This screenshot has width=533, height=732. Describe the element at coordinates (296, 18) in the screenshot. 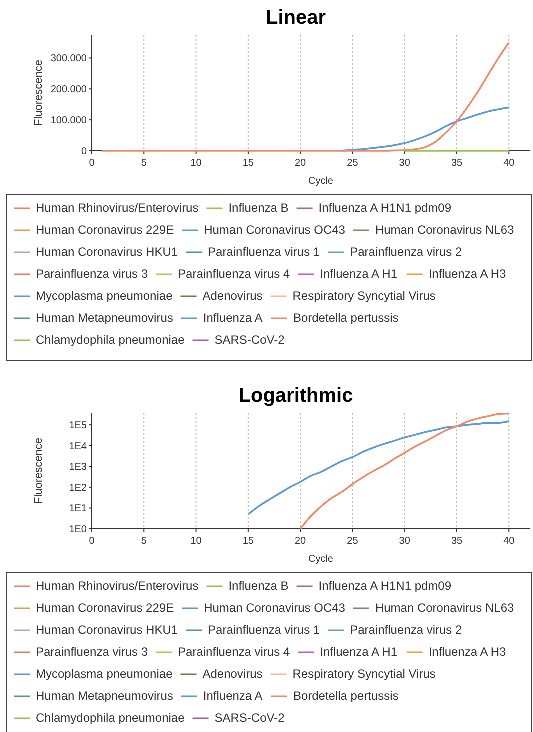

I see `chart-title: Linear` at that location.